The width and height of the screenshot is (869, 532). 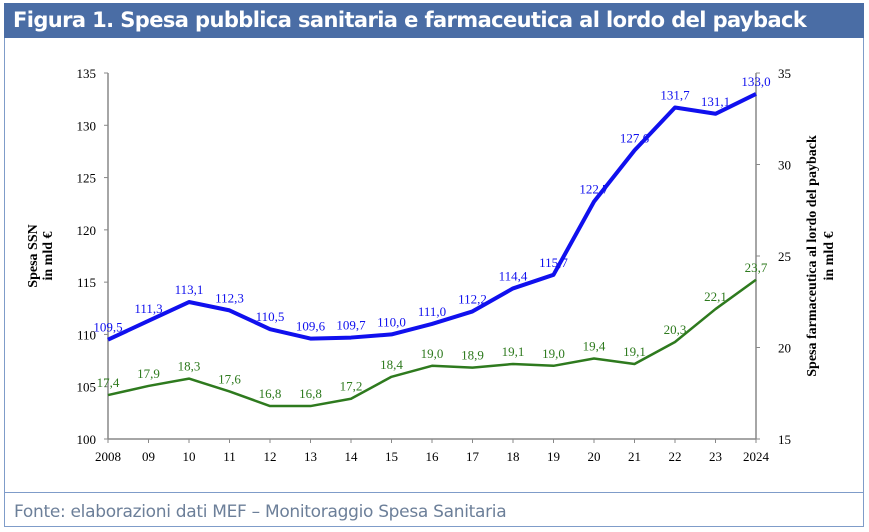 What do you see at coordinates (784, 256) in the screenshot?
I see `right-tick-label: 25` at bounding box center [784, 256].